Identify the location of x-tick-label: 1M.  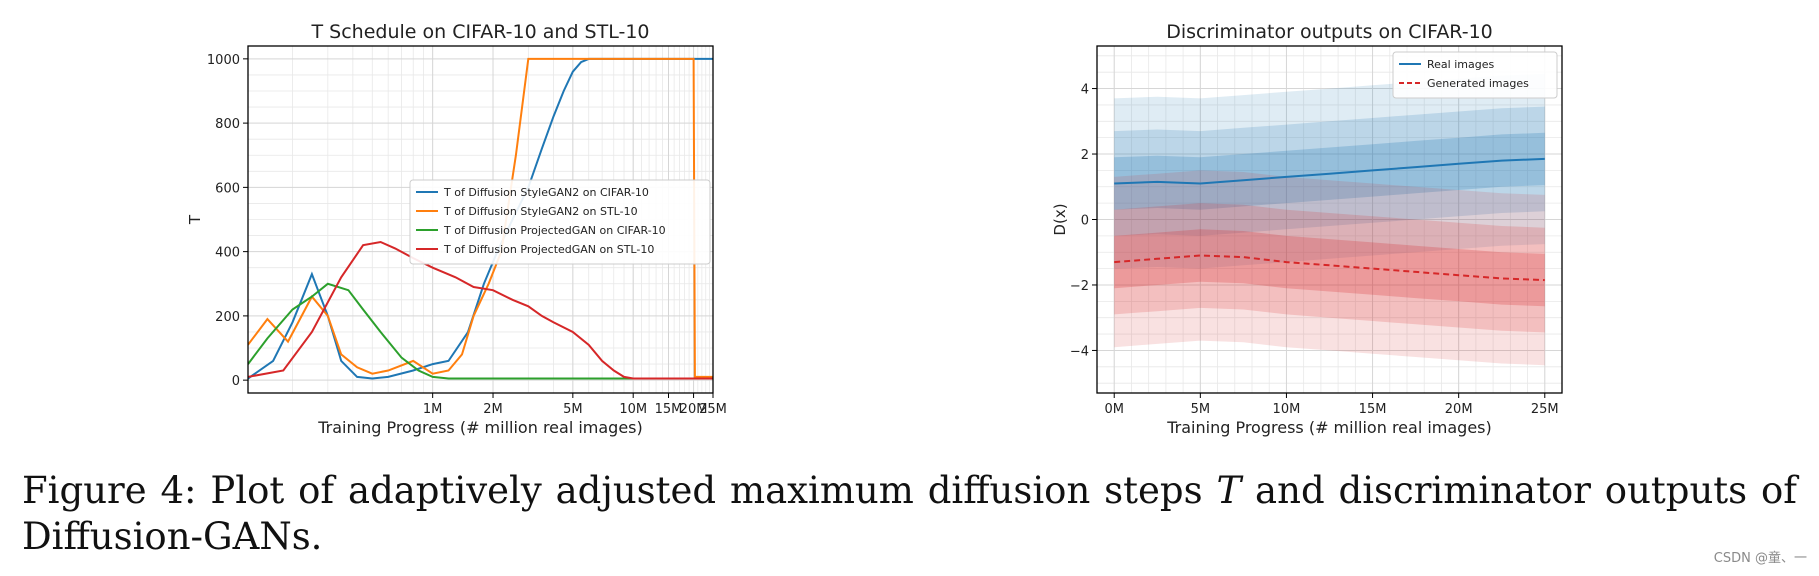
(433, 409).